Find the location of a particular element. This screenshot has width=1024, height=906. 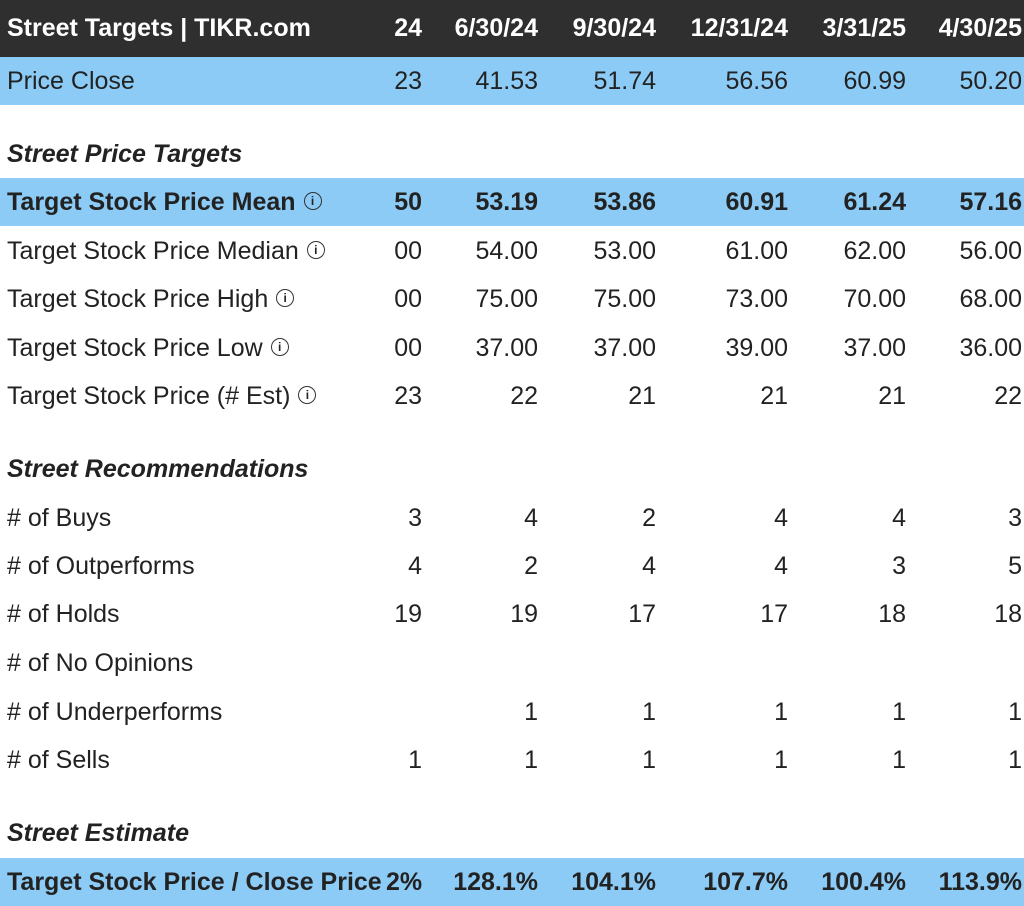

column-header: 12/31/24 is located at coordinates (739, 28).